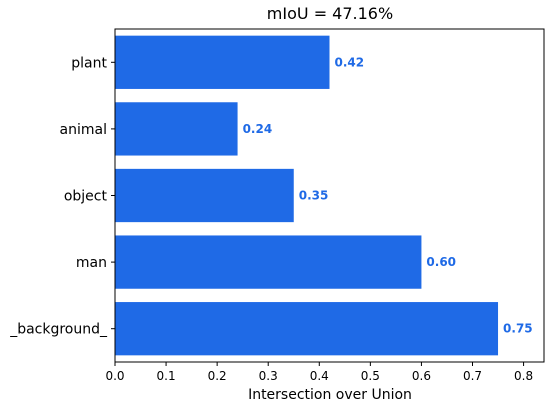 The image size is (550, 405). I want to click on x-tick-label: 0.5, so click(370, 376).